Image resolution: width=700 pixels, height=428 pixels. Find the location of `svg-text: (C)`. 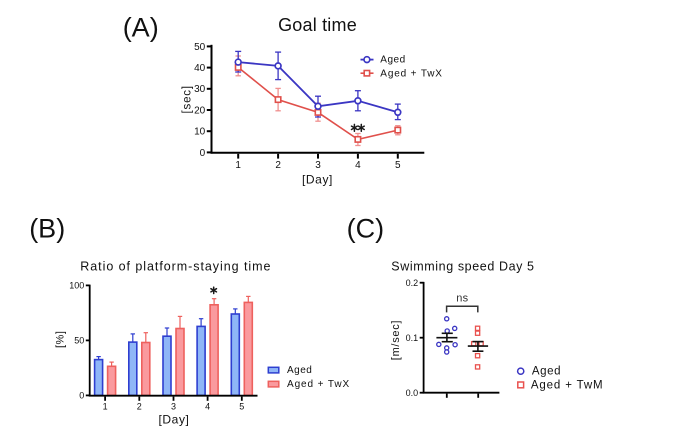

svg-text: (C) is located at coordinates (365, 228).